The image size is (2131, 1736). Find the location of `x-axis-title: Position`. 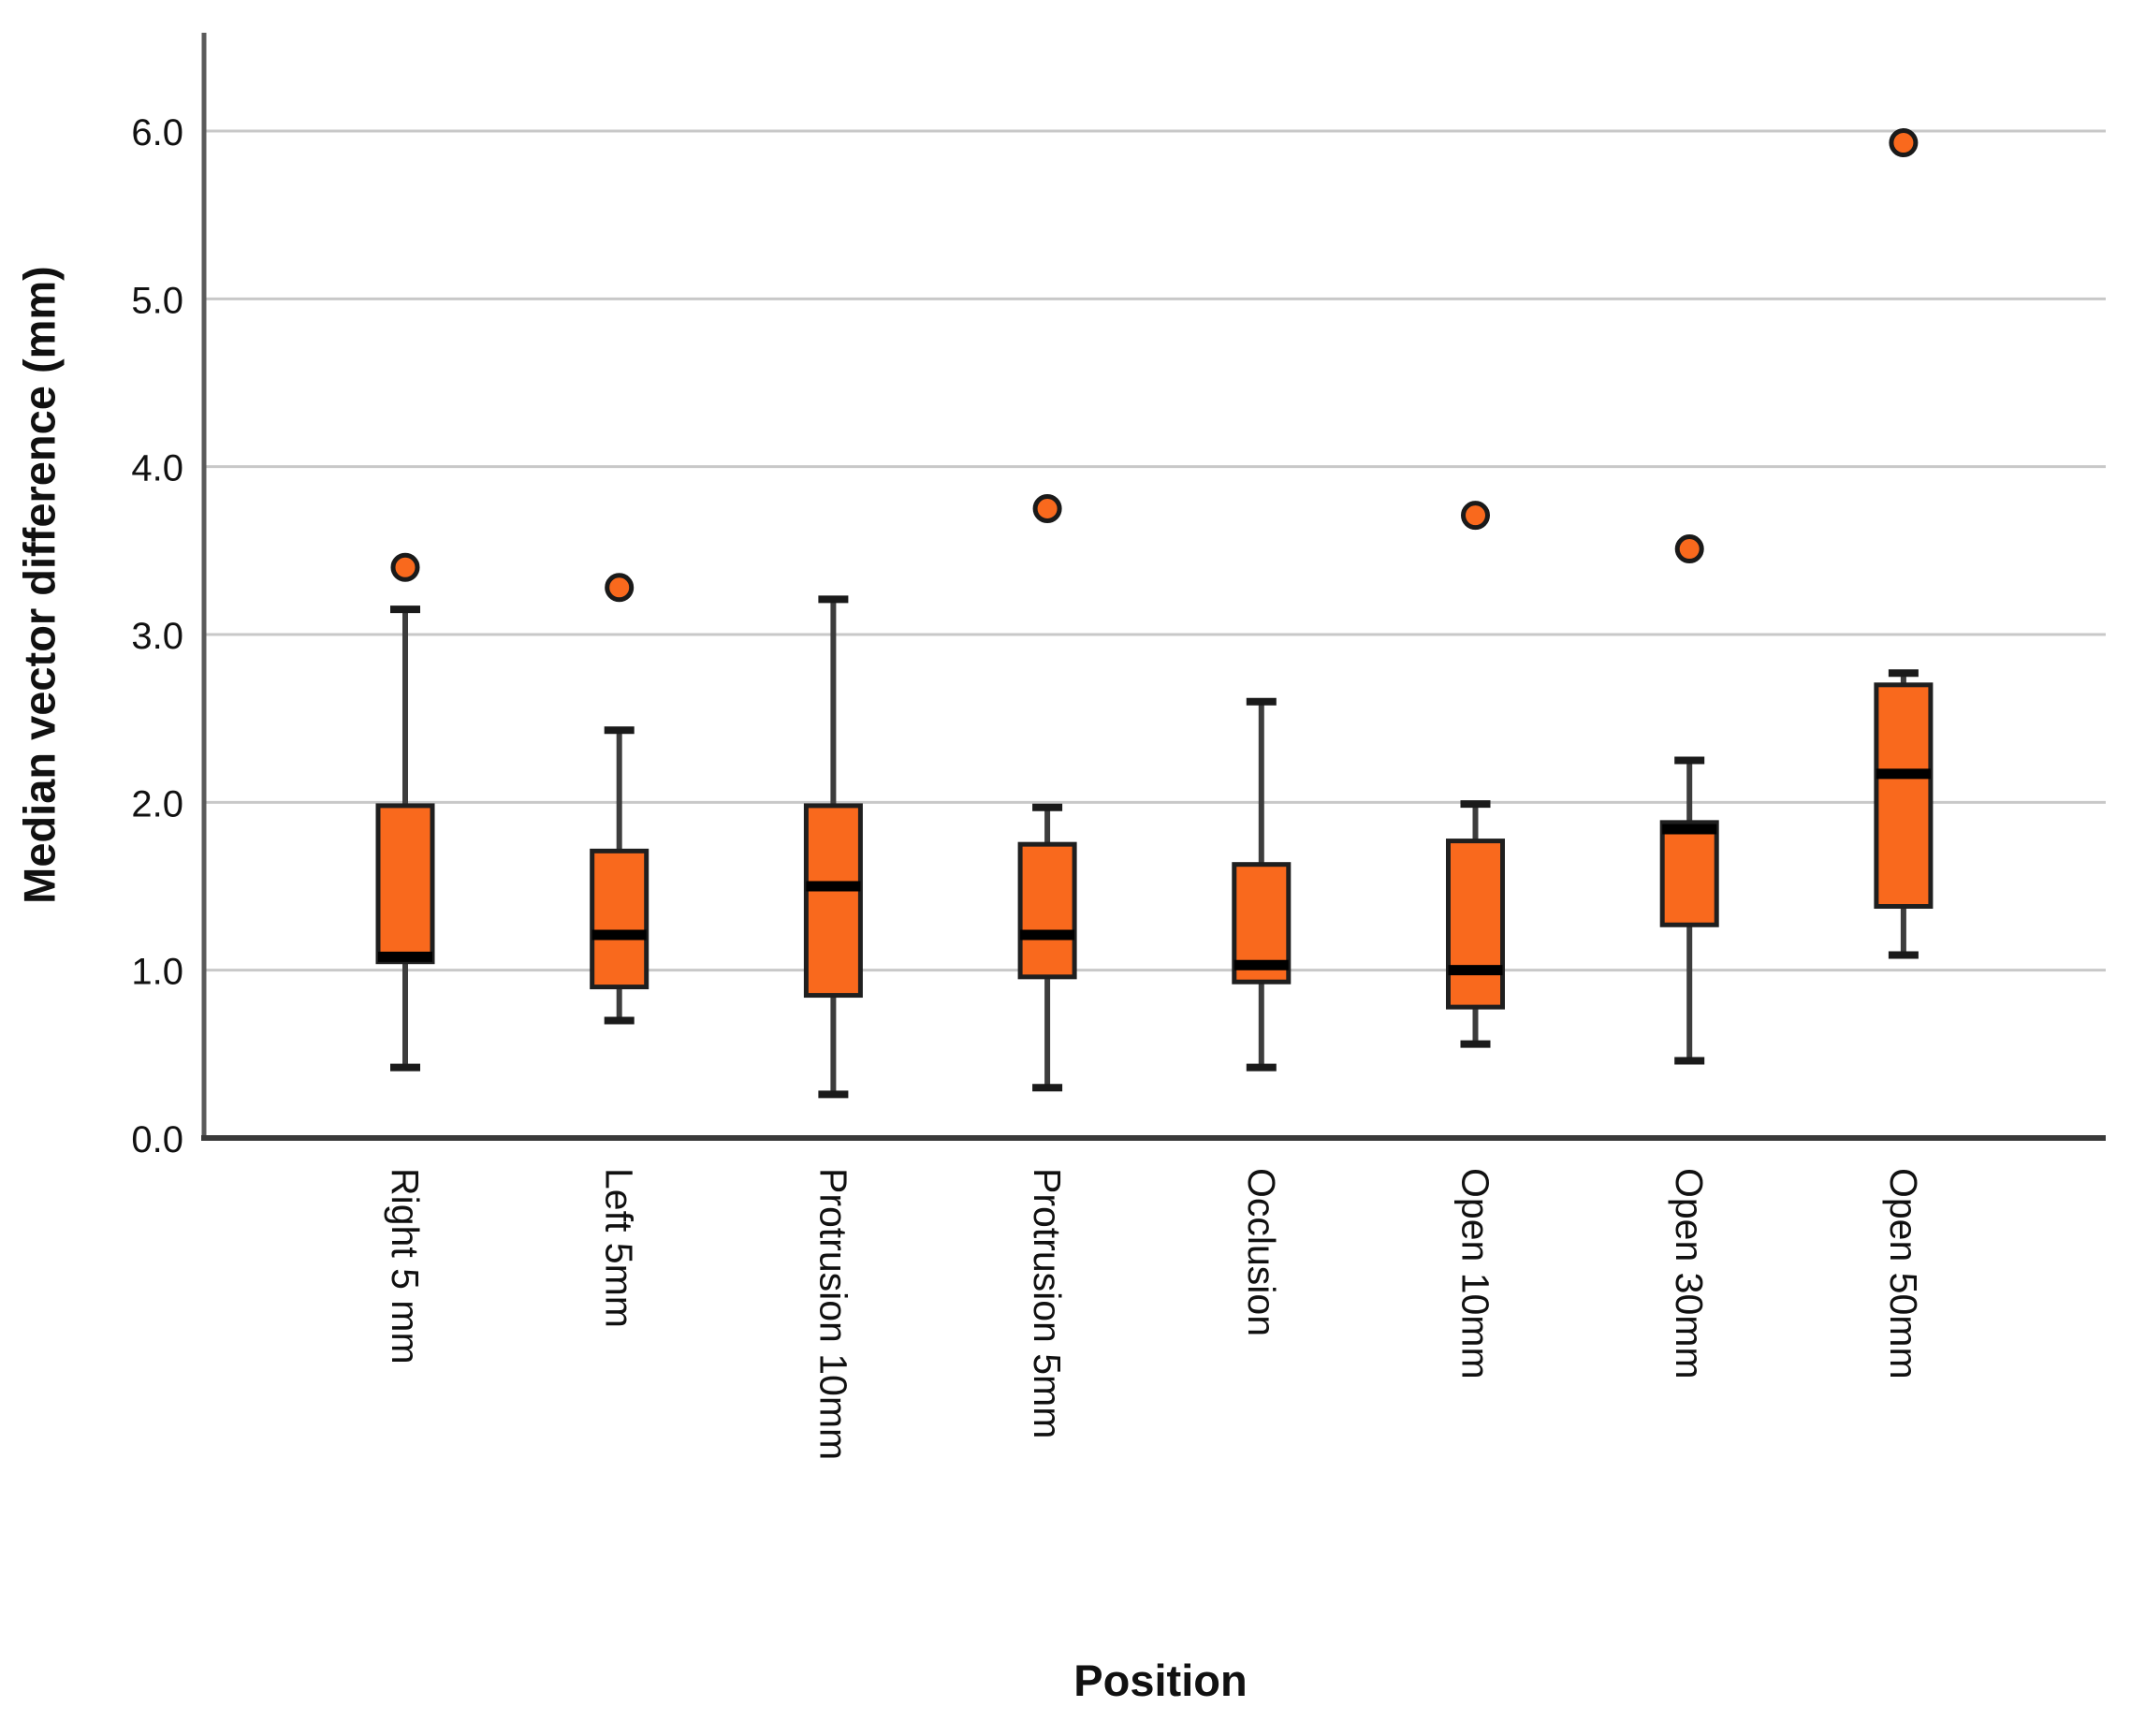

x-axis-title: Position is located at coordinates (1160, 1680).